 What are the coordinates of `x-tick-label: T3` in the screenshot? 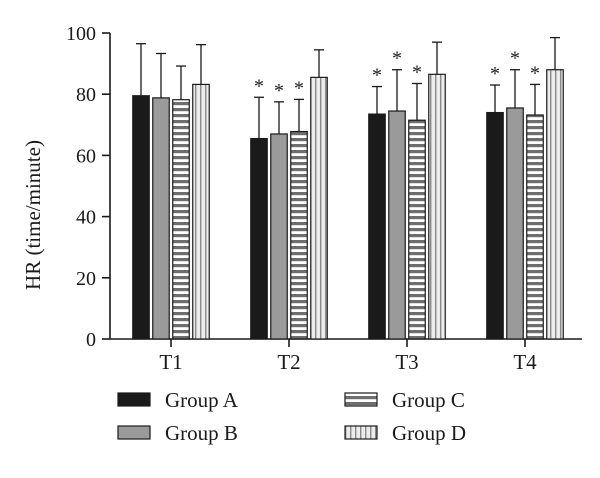 It's located at (406, 362).